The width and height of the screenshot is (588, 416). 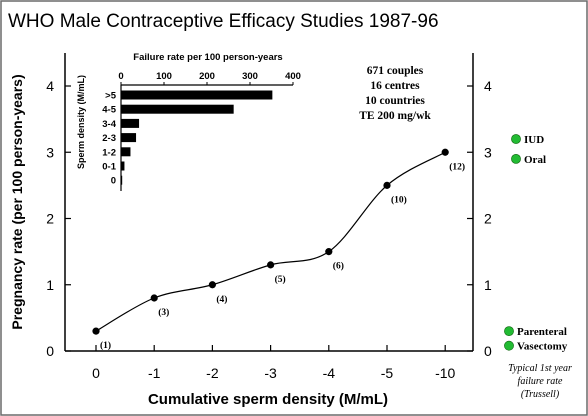 I want to click on inset-x-ticks: 0 100 200 300 400, so click(x=209, y=78).